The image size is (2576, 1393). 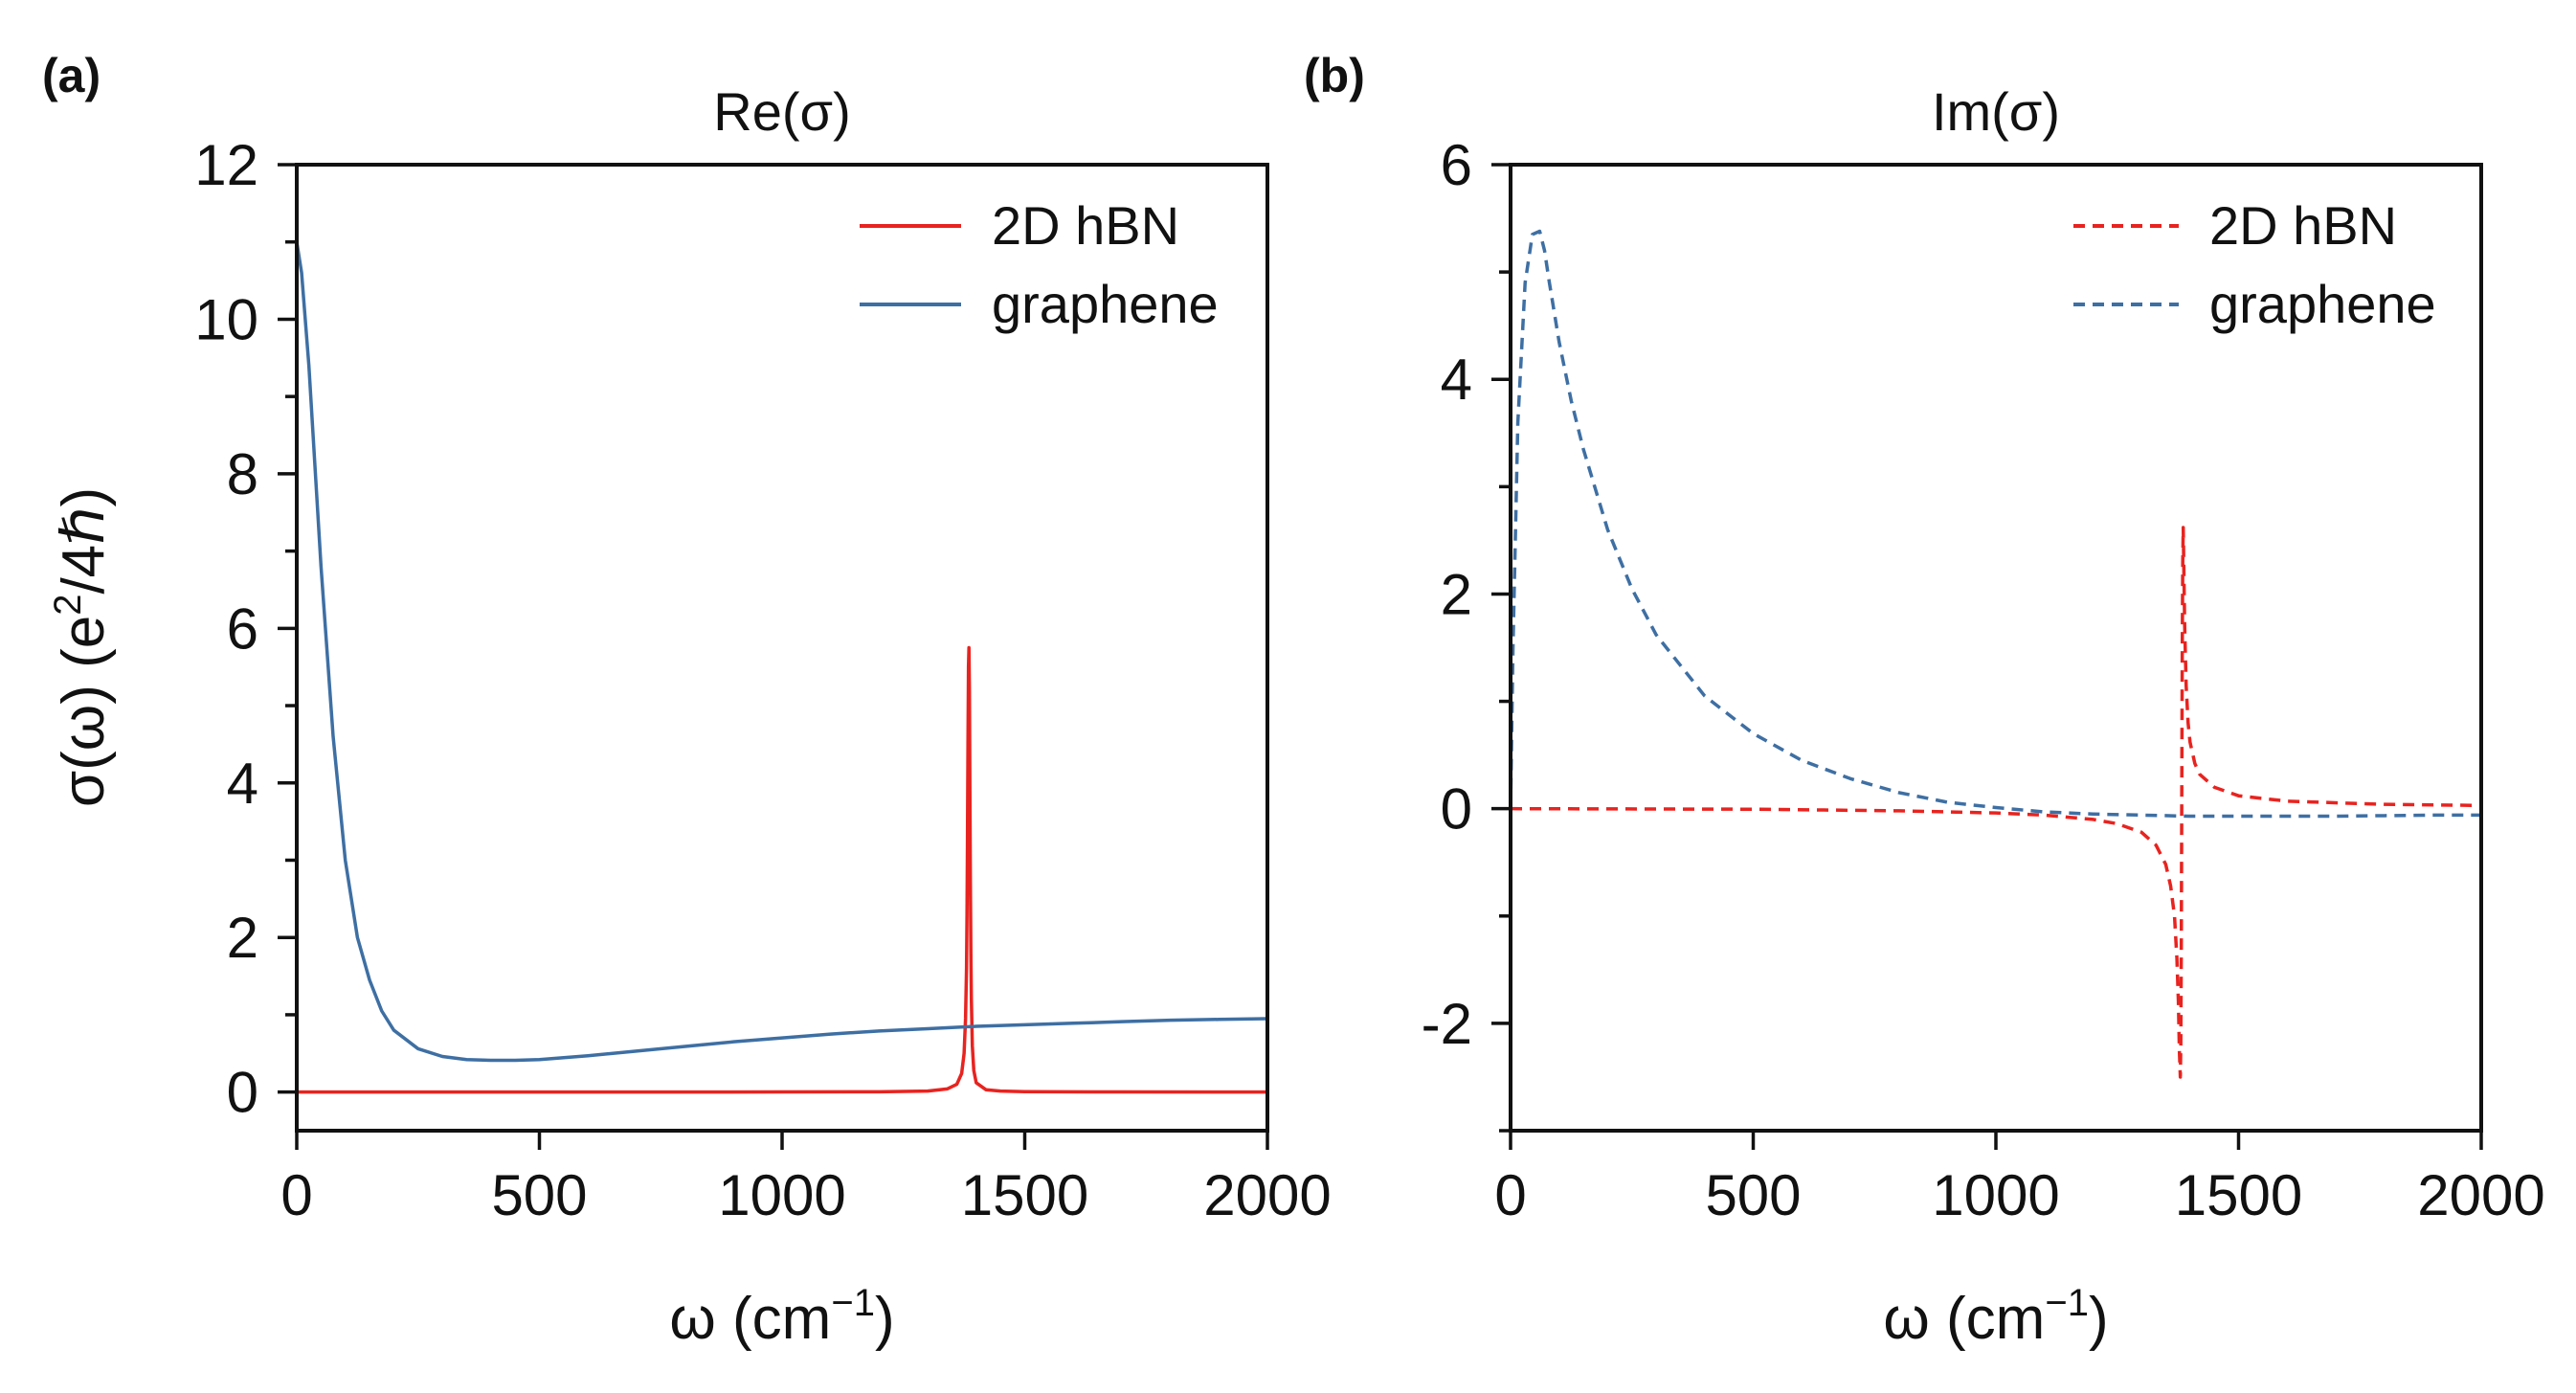 I want to click on panel-a-title: Re(σ), so click(x=782, y=111).